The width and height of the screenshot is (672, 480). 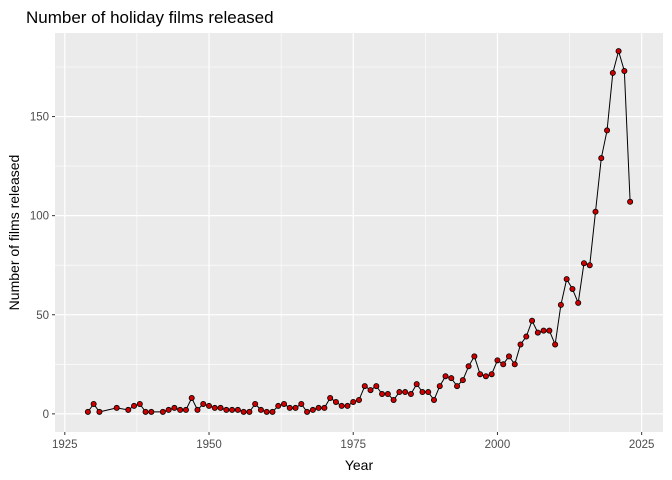 What do you see at coordinates (359, 465) in the screenshot?
I see `x-axis-title: Year` at bounding box center [359, 465].